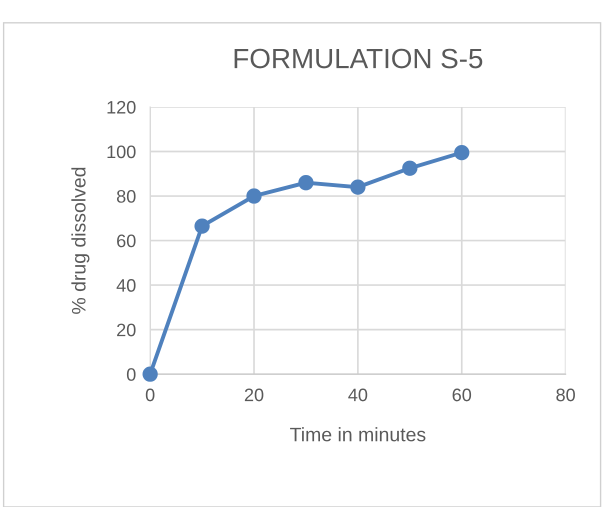  Describe the element at coordinates (126, 330) in the screenshot. I see `y-tick-label: 20` at that location.